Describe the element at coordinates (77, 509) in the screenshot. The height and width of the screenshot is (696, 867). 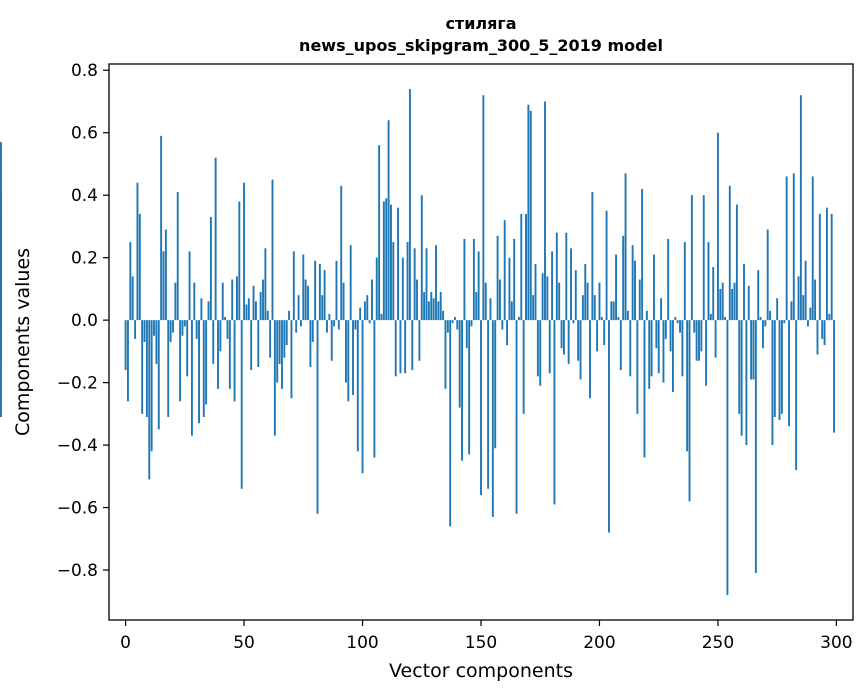
I see `y-tick-label: −0.6` at that location.